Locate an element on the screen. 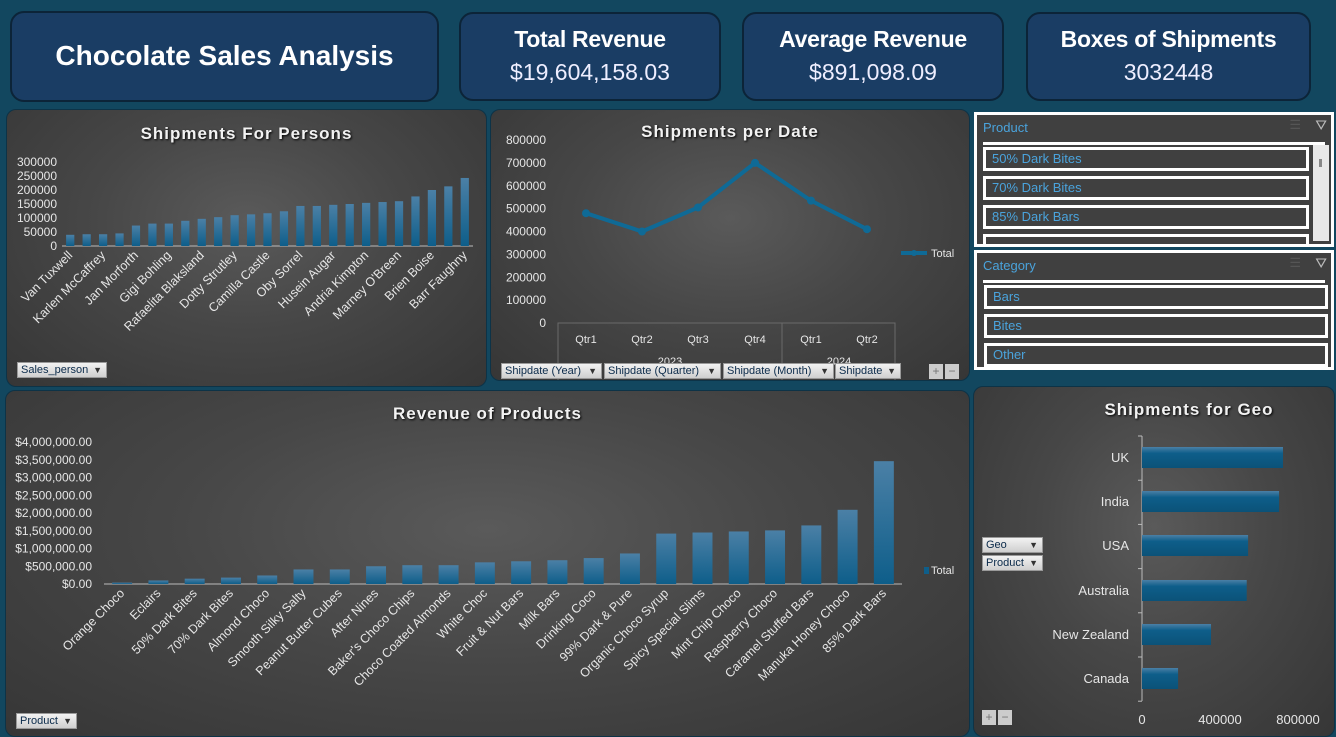  dashboard-title-card: Chocolate Sales Analysis is located at coordinates (224, 56).